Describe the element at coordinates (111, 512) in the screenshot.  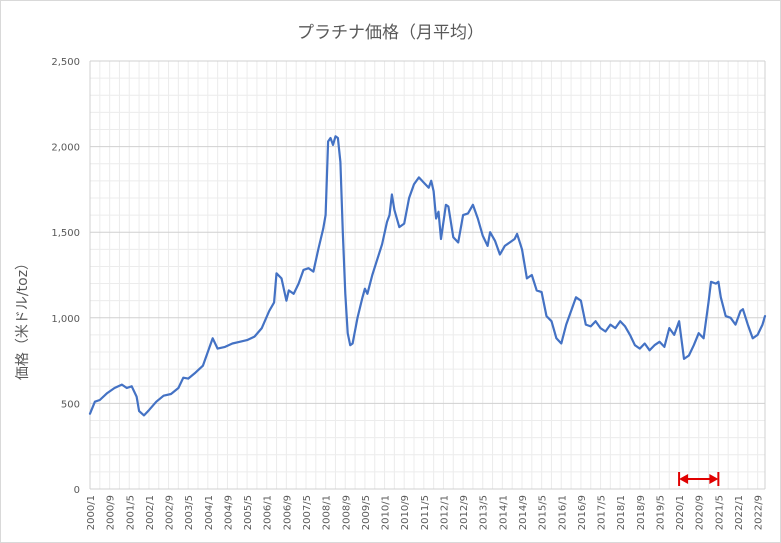
I see `x-tick-label: 2000/9` at that location.